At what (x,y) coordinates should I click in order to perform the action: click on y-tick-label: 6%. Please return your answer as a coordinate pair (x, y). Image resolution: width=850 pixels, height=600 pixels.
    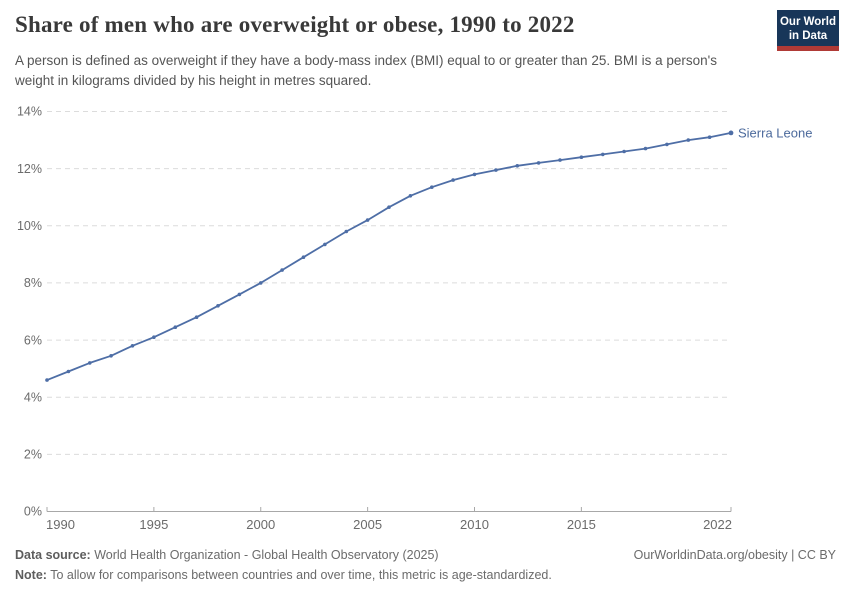
    Looking at the image, I should click on (33, 340).